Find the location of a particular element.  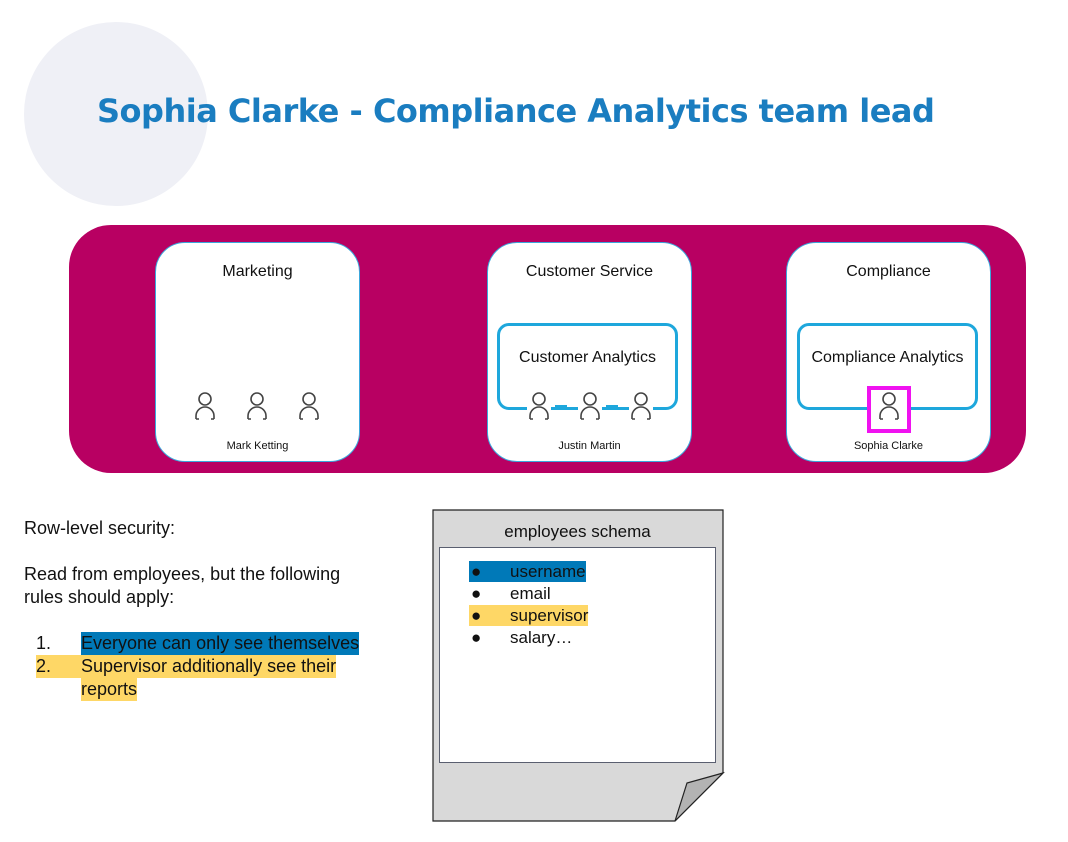

department-lead: Sophia Clarke is located at coordinates (888, 446).